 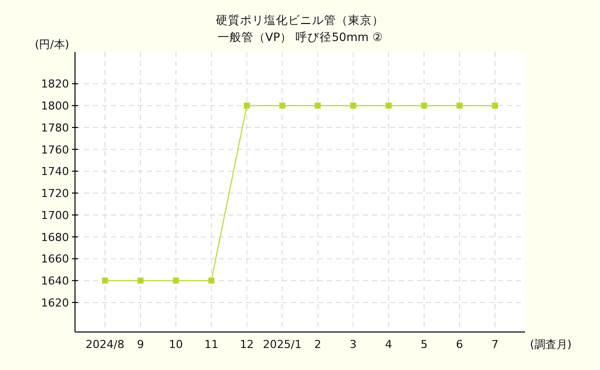 I want to click on x-tick-label: 11, so click(x=211, y=344).